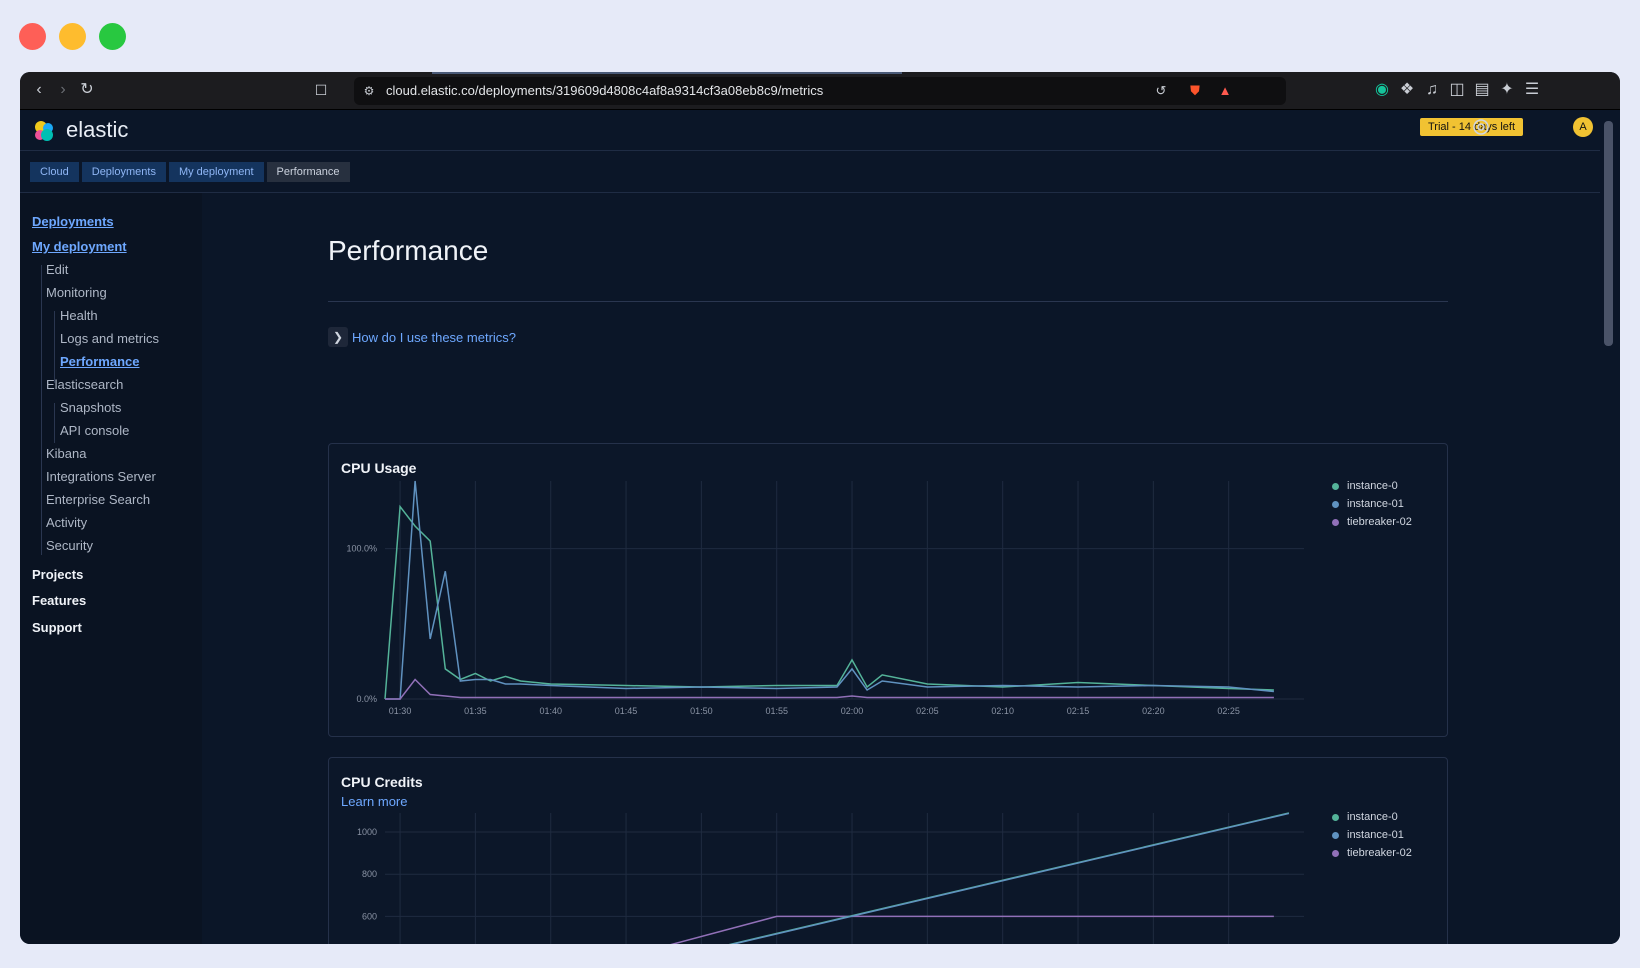  Describe the element at coordinates (550, 711) in the screenshot. I see `x-tick-label: 01:40` at that location.